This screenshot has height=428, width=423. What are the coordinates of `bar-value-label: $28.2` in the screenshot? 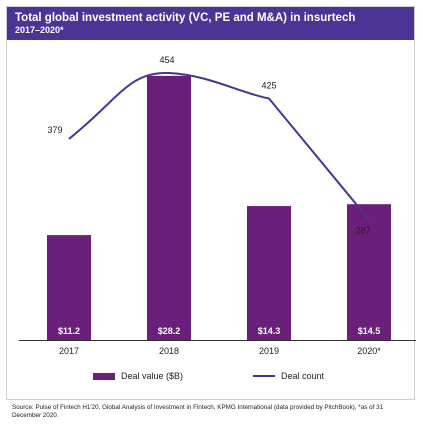 It's located at (169, 331).